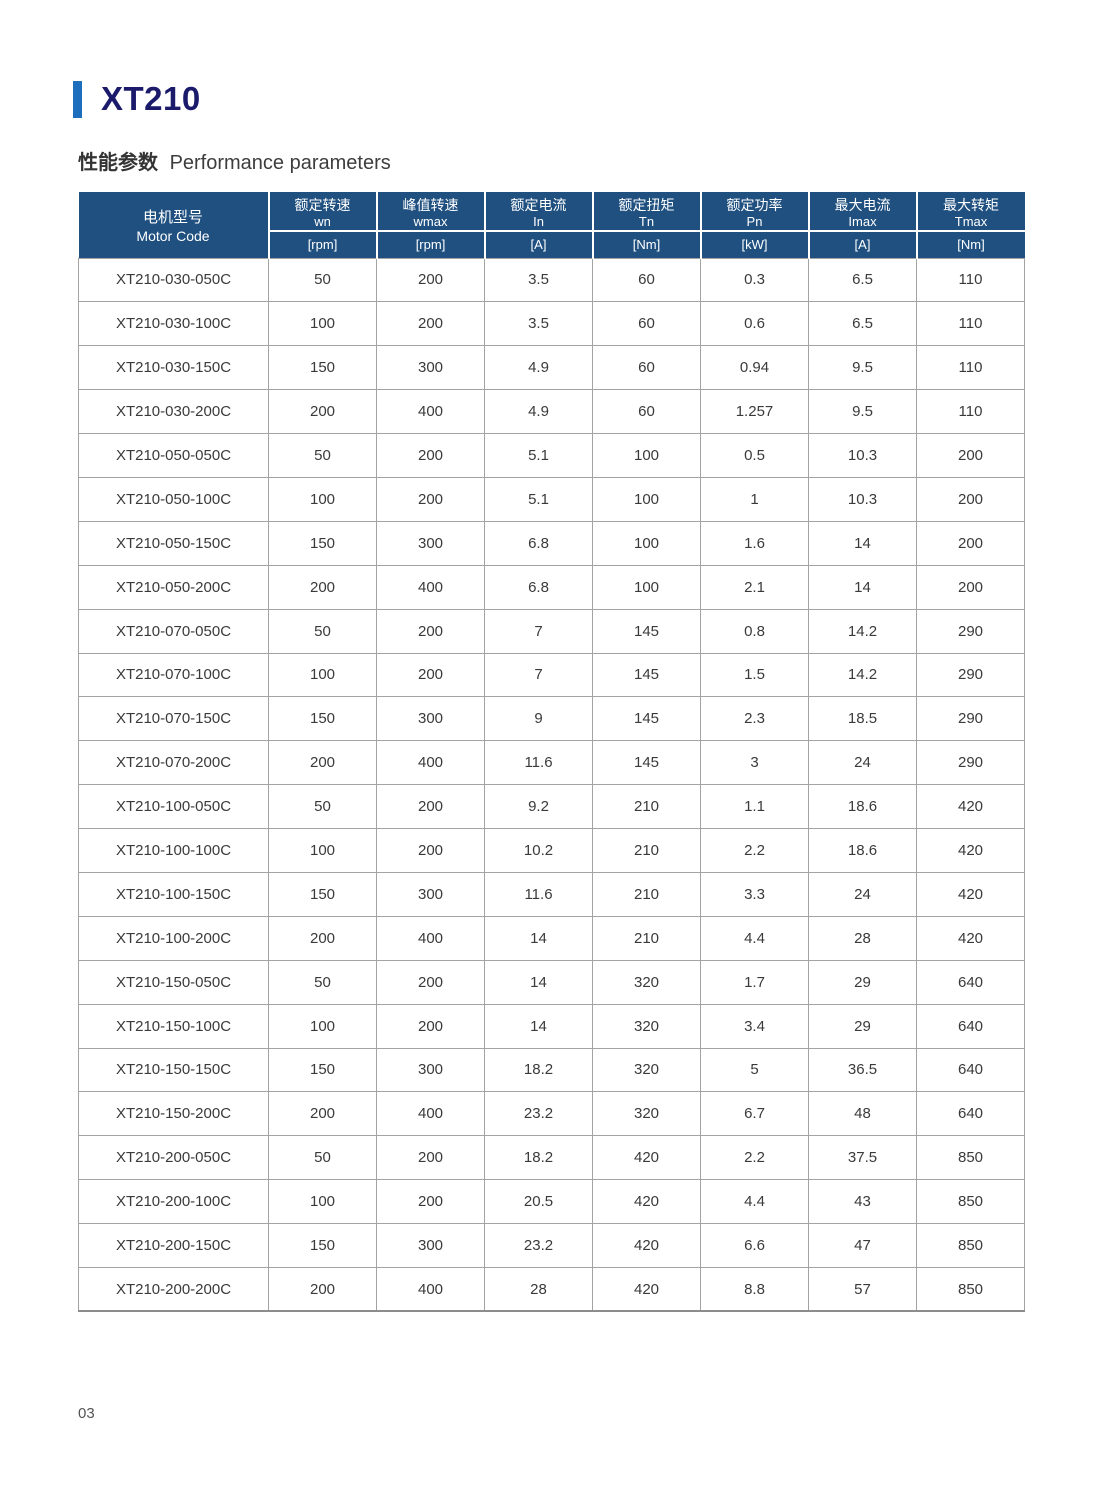  Describe the element at coordinates (322, 205) in the screenshot. I see `column-header-zh: 额定转速` at that location.